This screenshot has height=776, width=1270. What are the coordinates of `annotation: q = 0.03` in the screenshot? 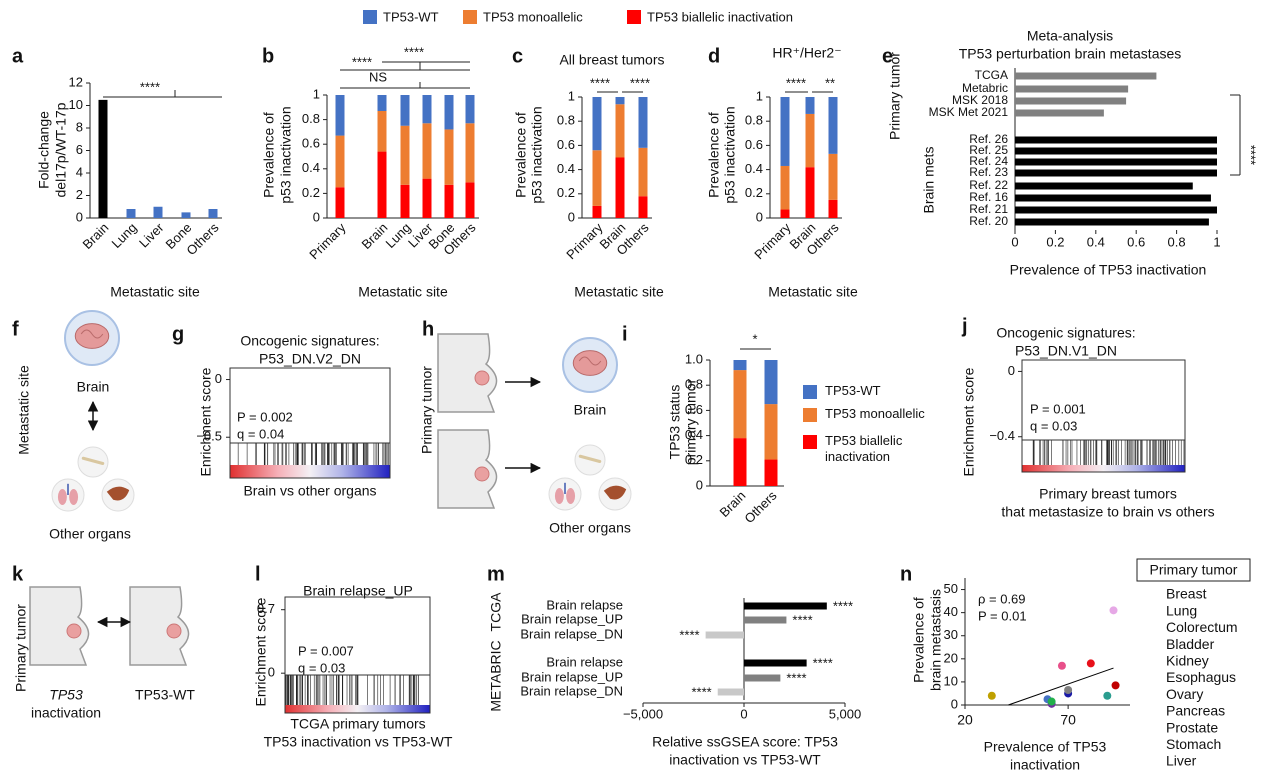 It's located at (1053, 425).